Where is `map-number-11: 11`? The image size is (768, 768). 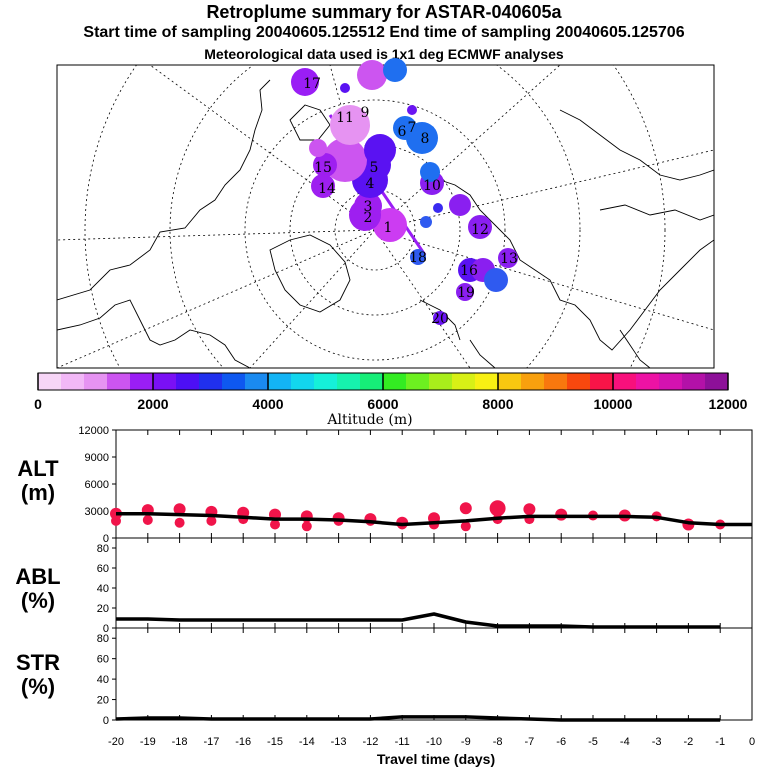 map-number-11: 11 is located at coordinates (345, 118).